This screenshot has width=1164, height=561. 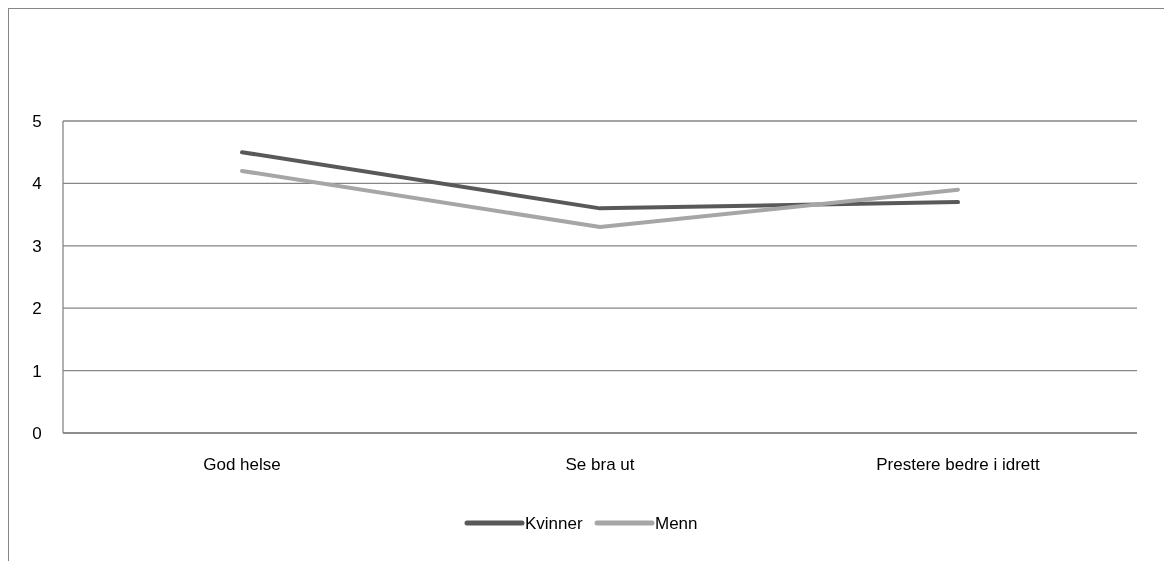 I want to click on y-tick-label: 5, so click(x=37, y=121).